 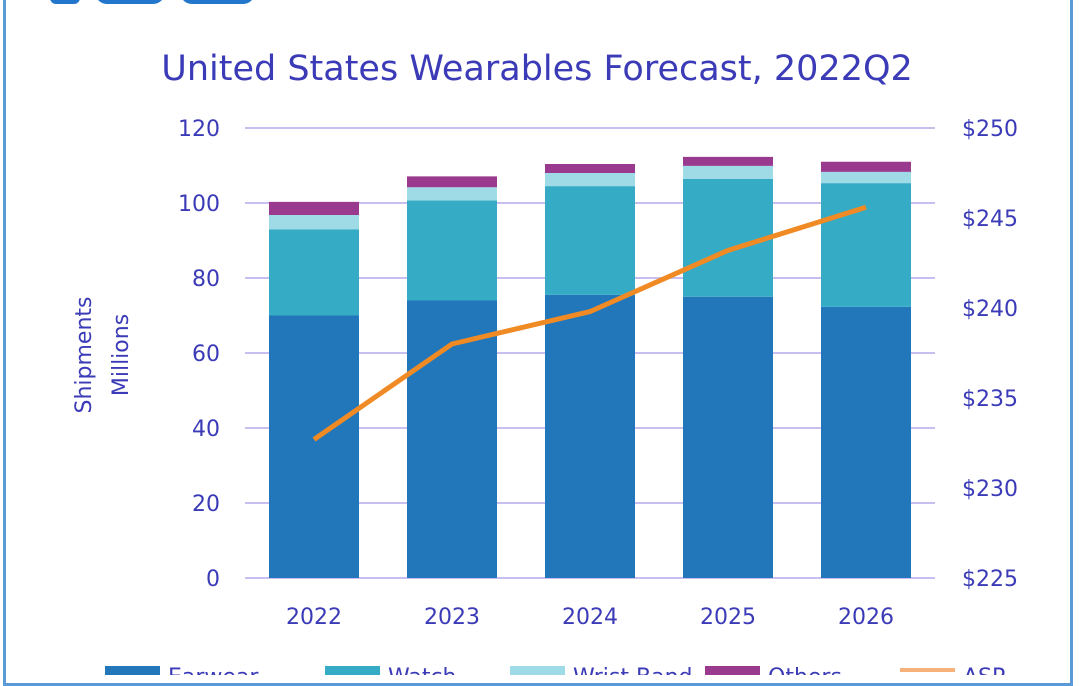 What do you see at coordinates (633, 670) in the screenshot?
I see `legend-label: Wrist Band` at bounding box center [633, 670].